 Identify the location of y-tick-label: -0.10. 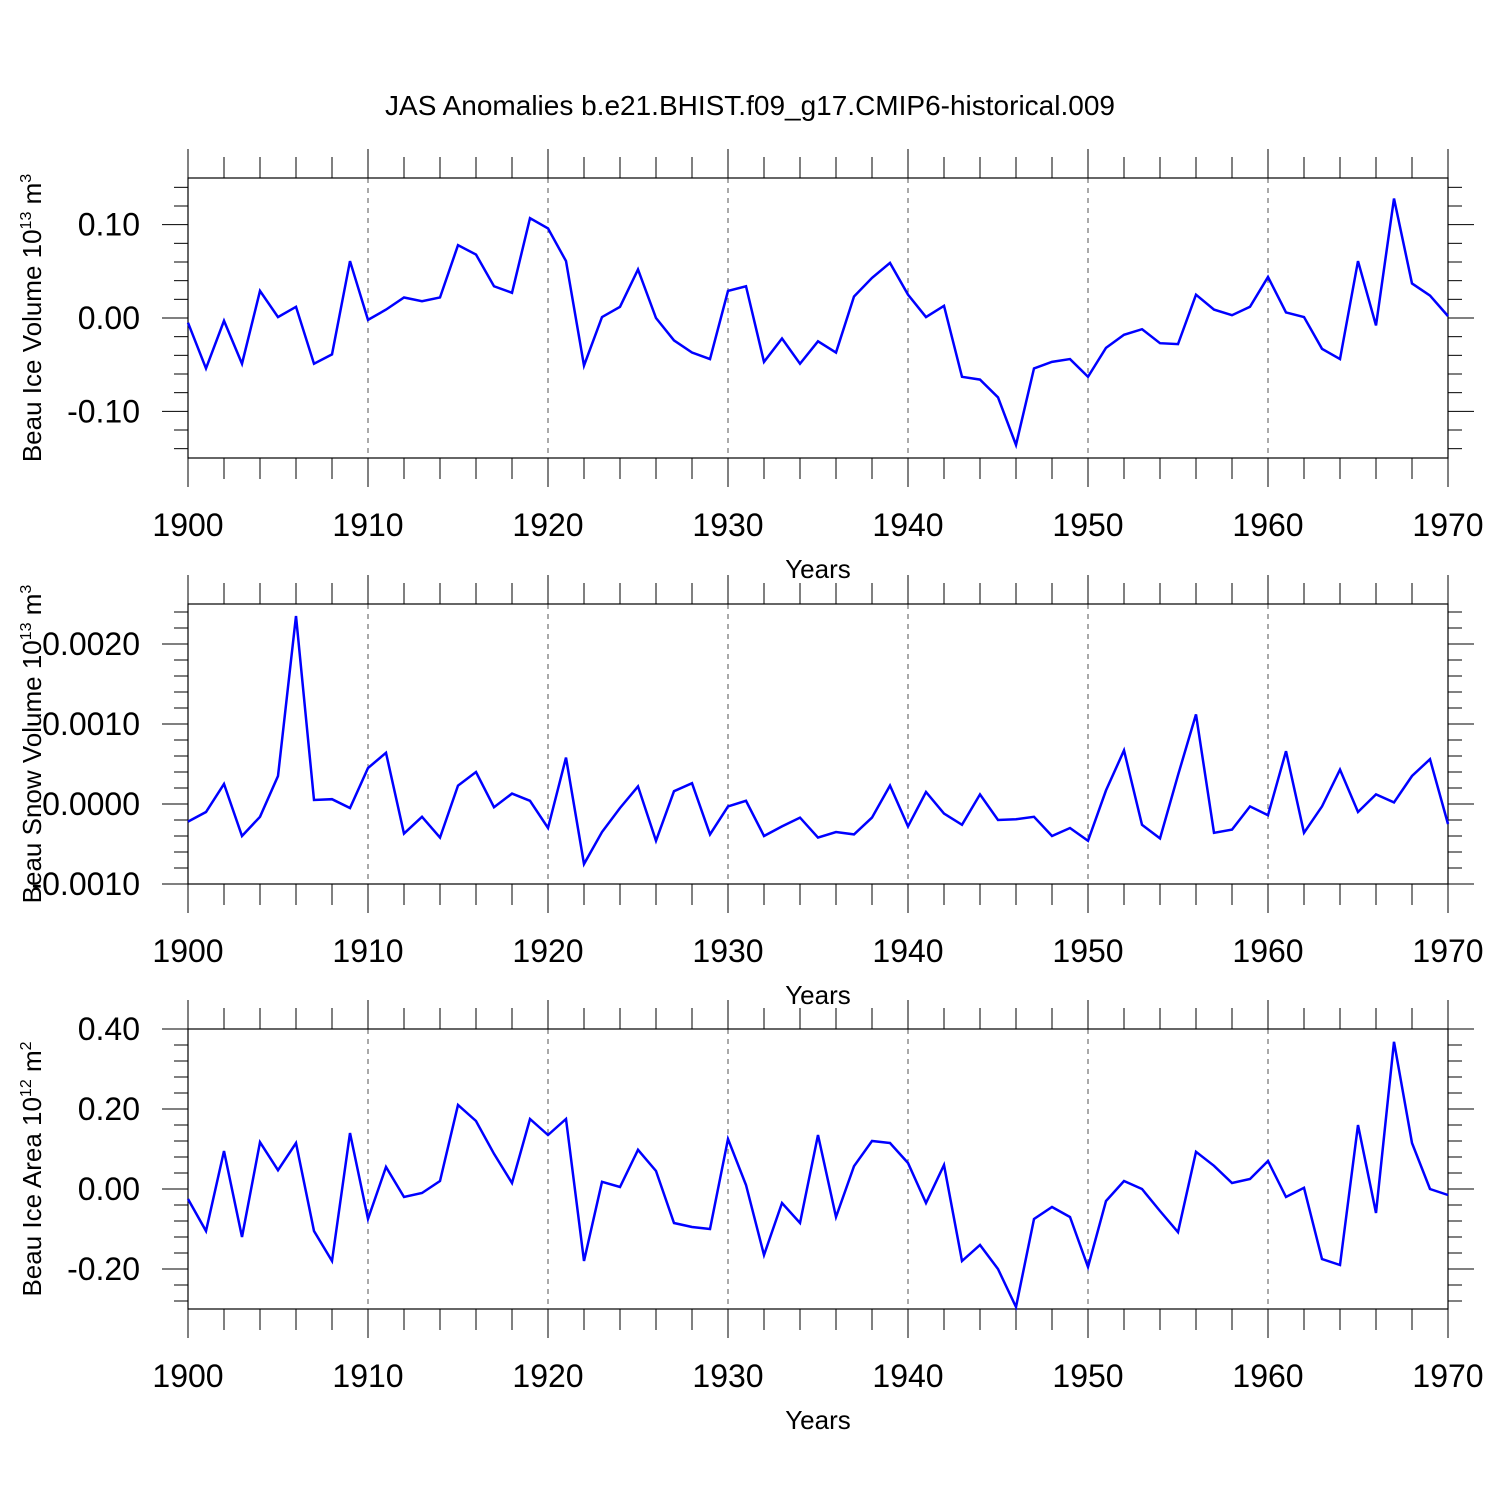
(103, 411).